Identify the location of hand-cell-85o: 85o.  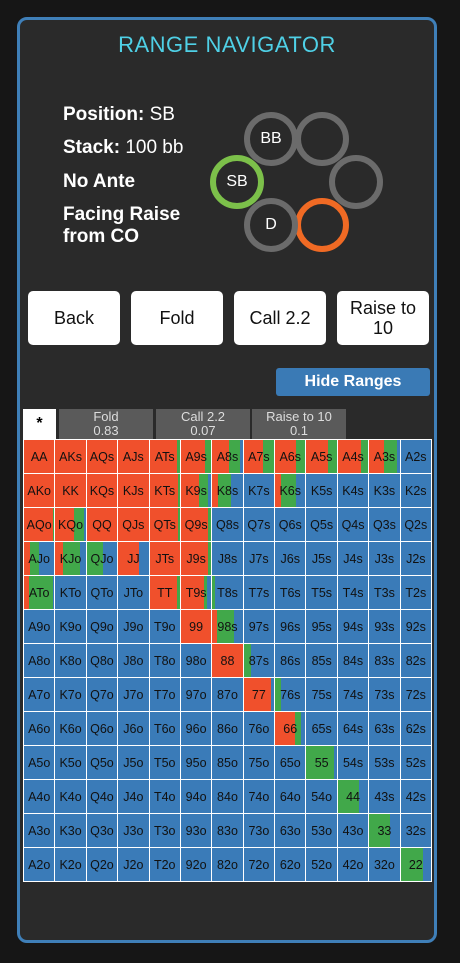
(227, 762).